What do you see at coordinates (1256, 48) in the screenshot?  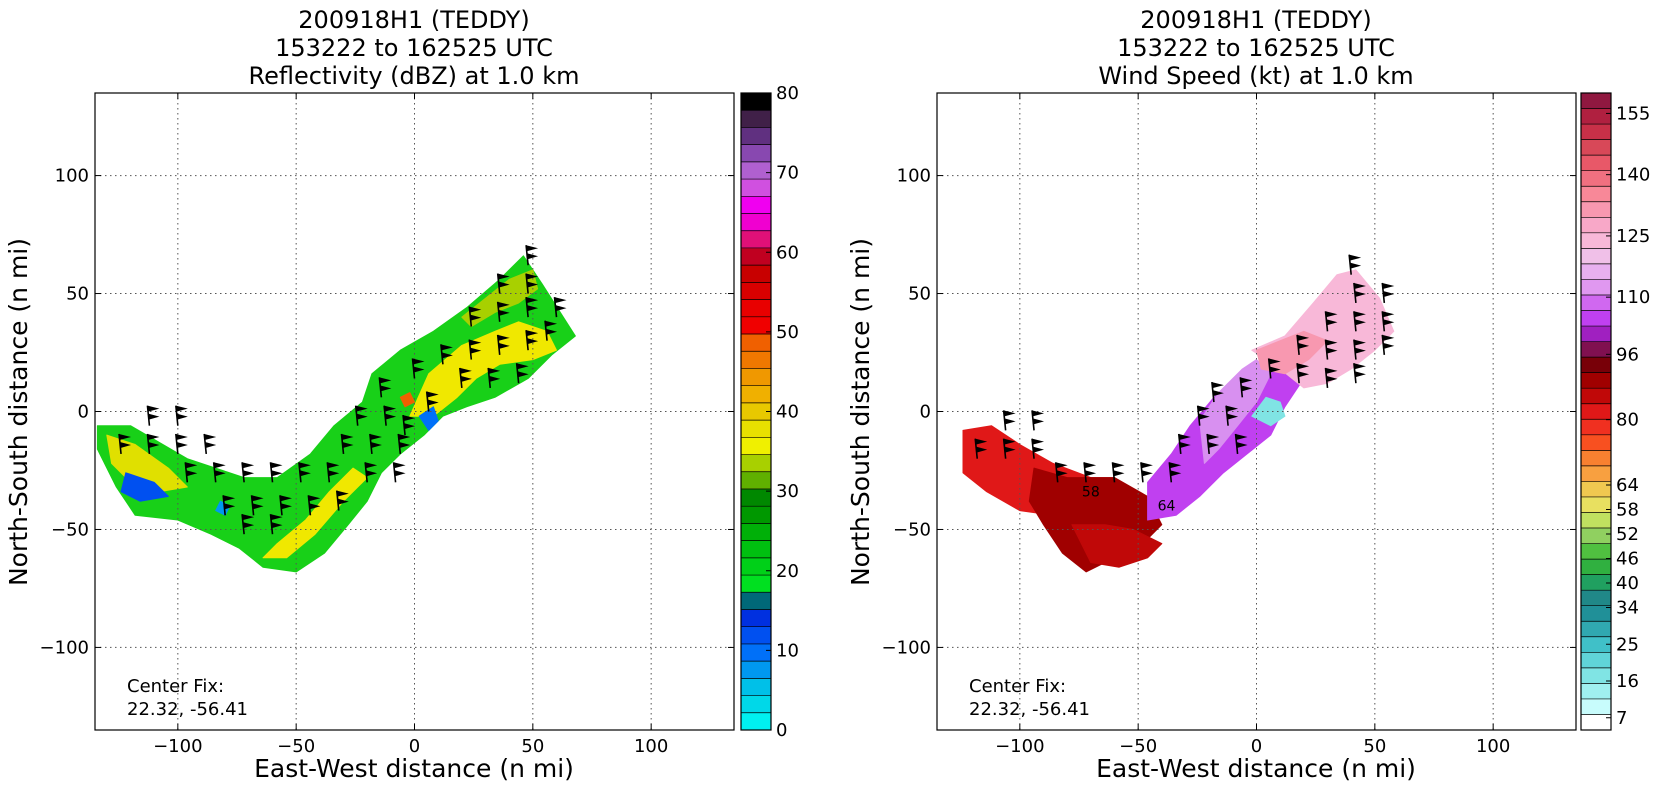 I see `title-line-2: 153222 to 162525 UTC` at bounding box center [1256, 48].